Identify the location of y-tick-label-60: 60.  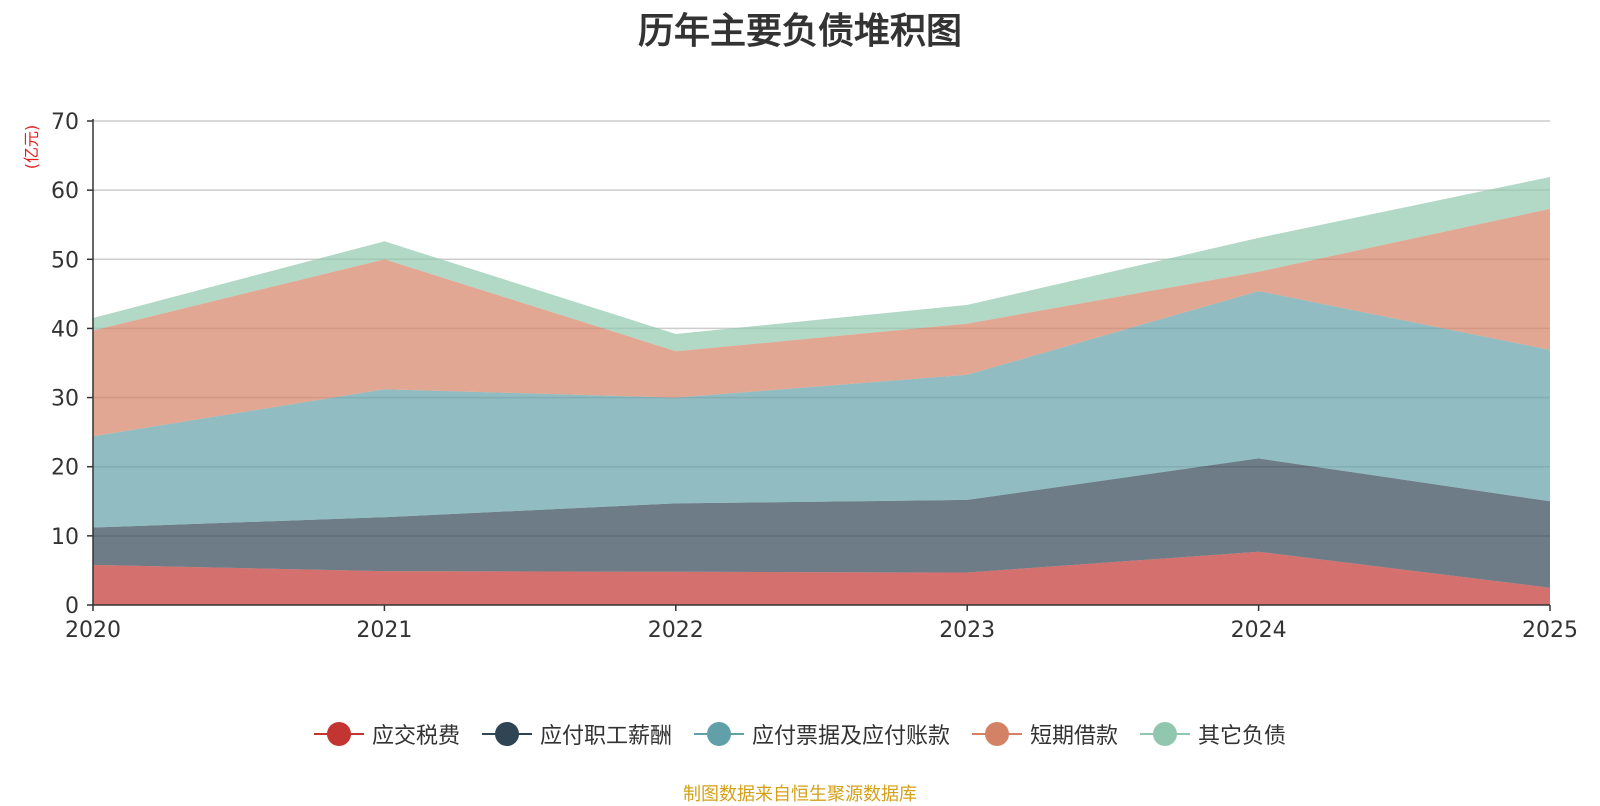
(65, 191).